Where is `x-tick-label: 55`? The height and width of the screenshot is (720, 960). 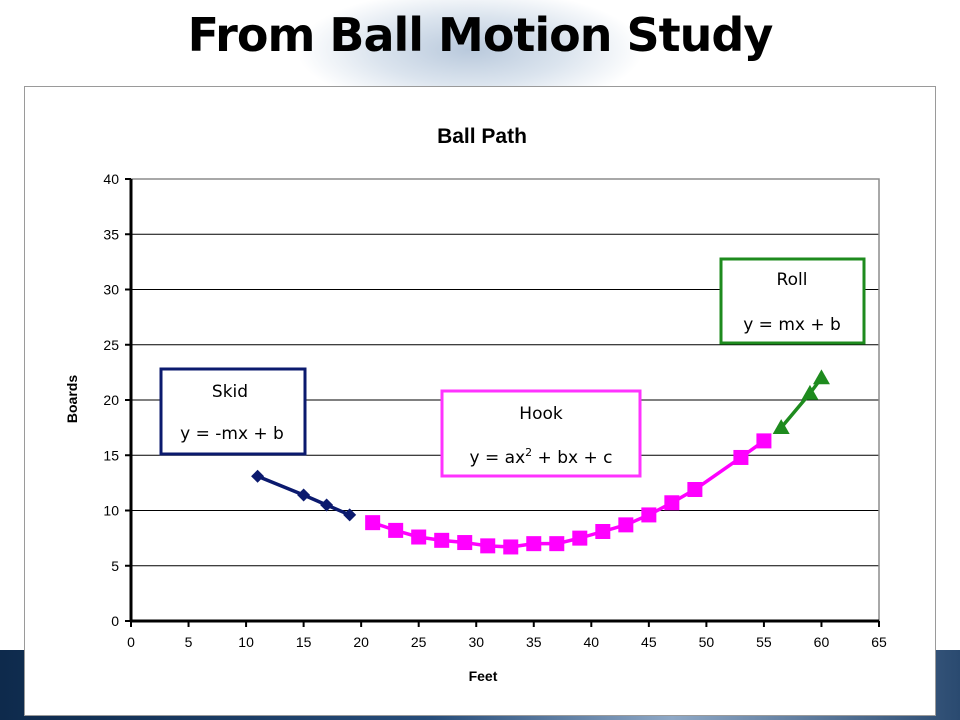
x-tick-label: 55 is located at coordinates (764, 642).